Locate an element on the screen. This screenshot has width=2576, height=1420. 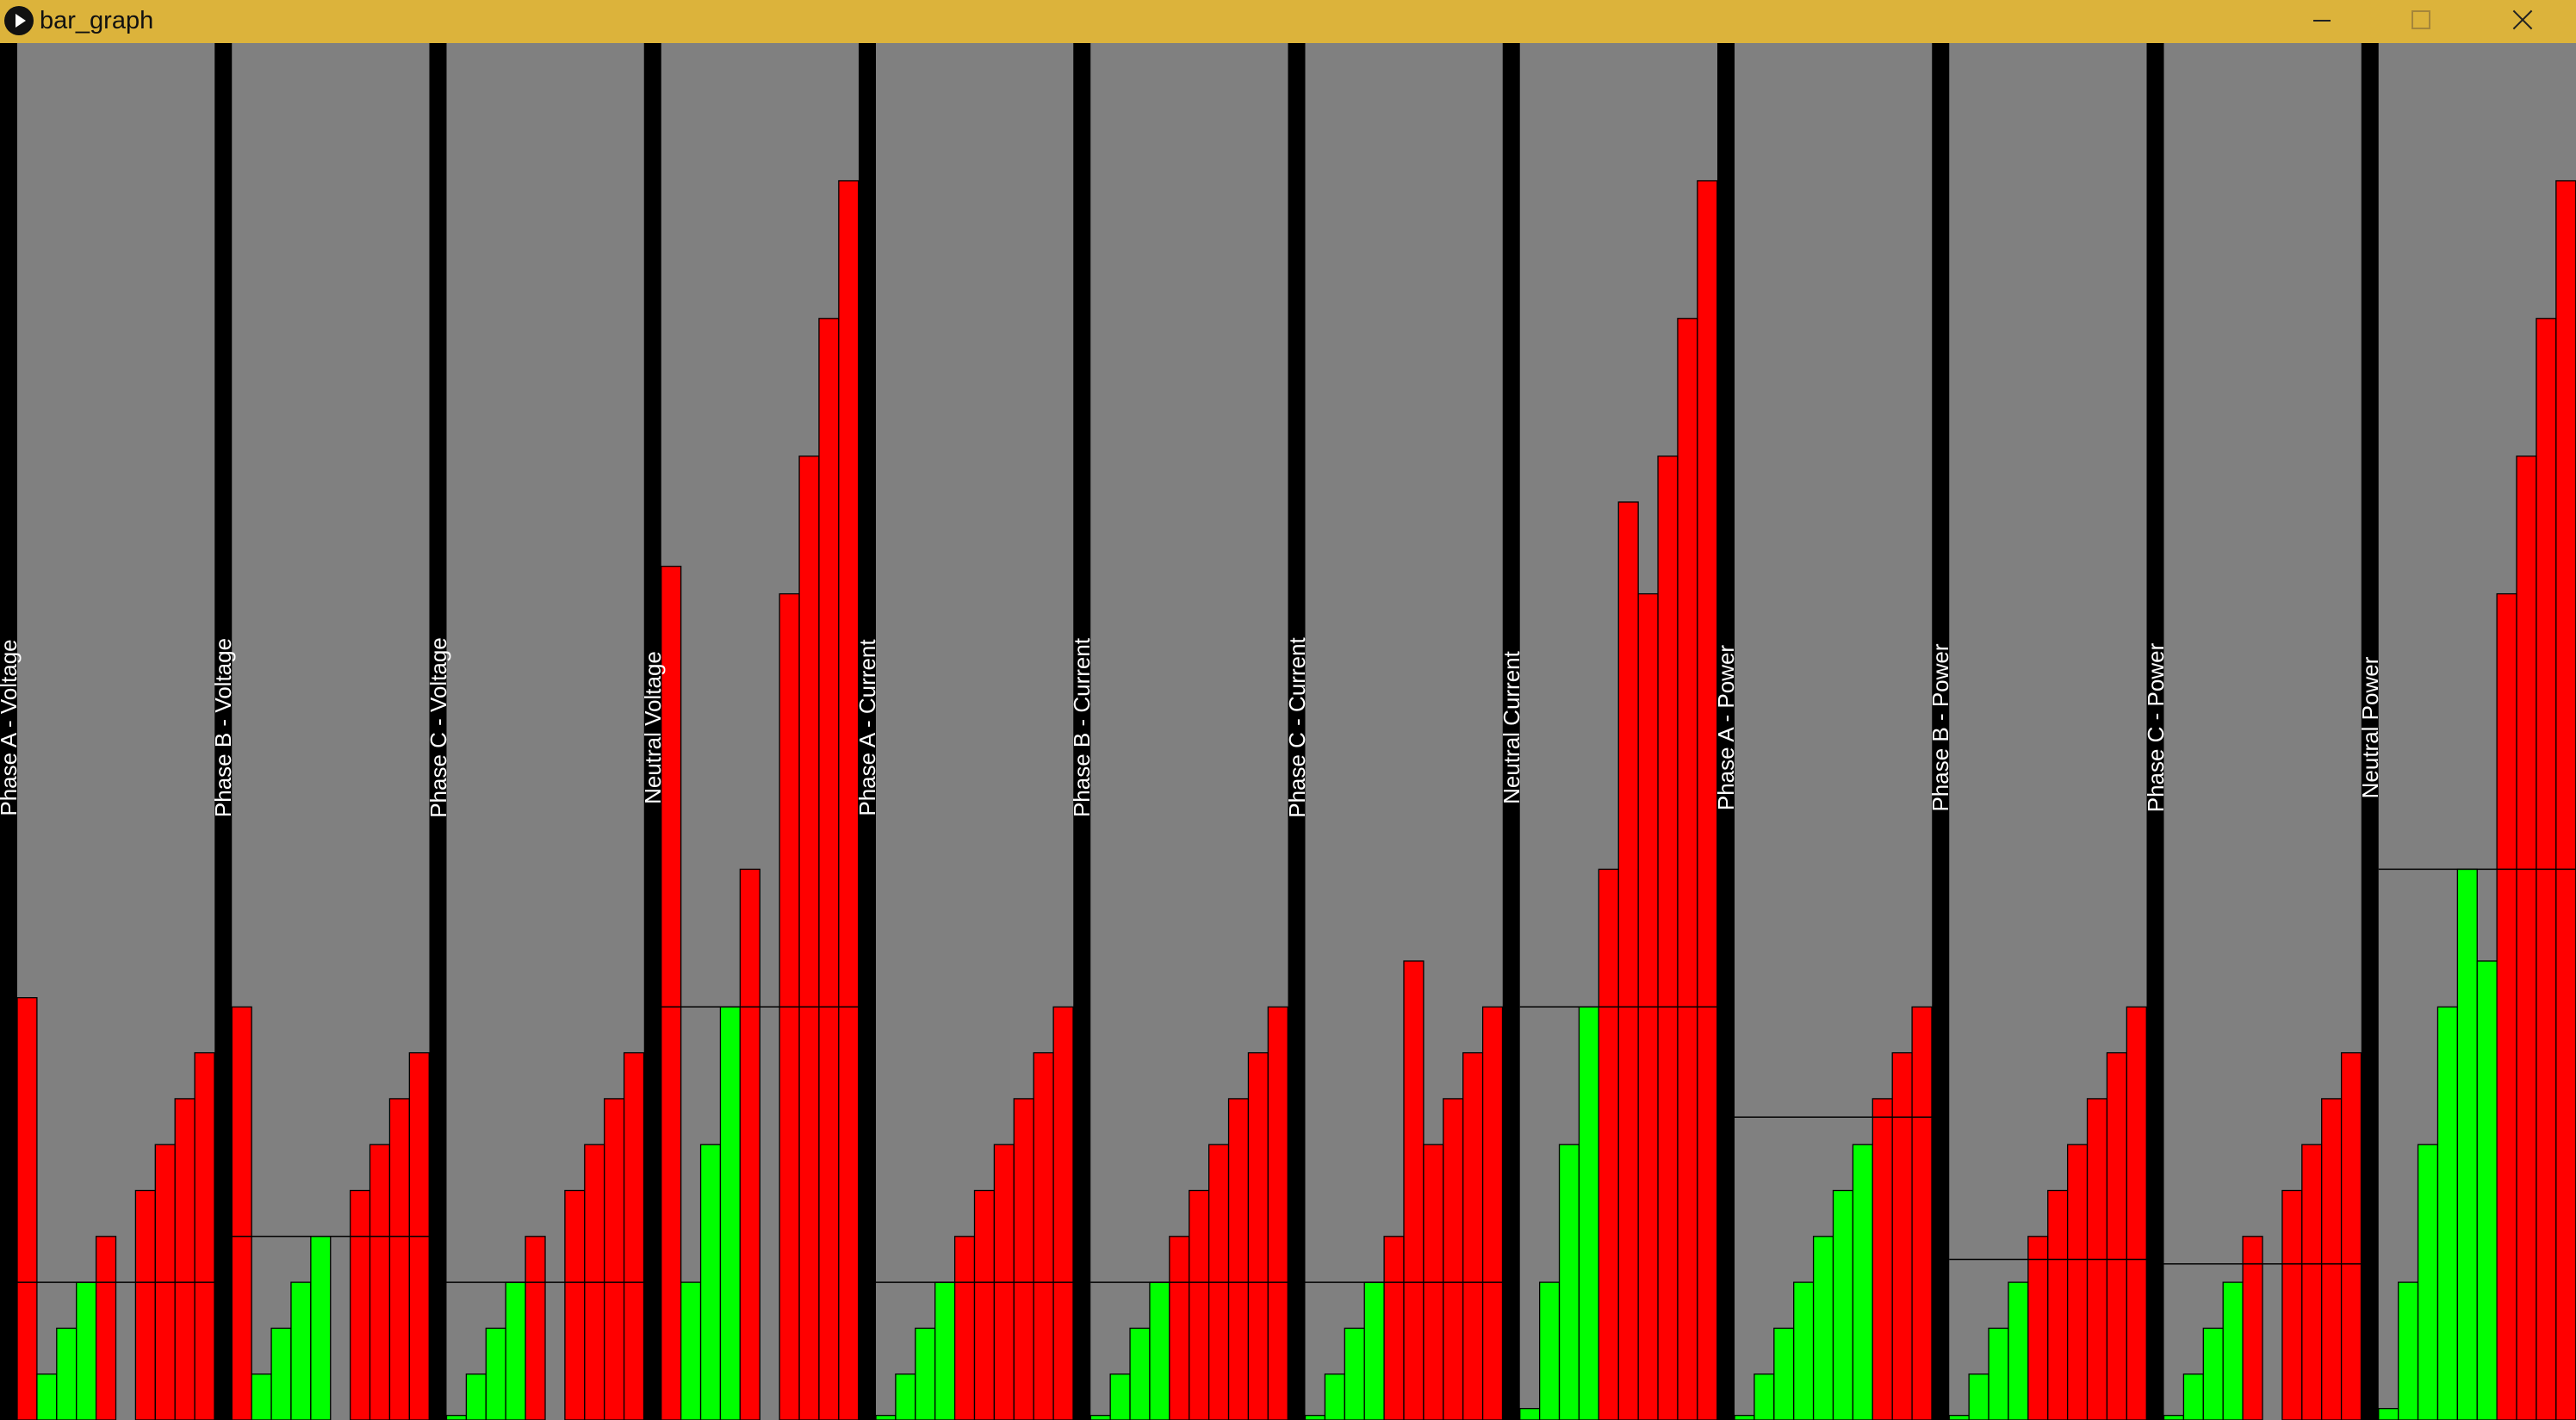
maximize-button is located at coordinates (2420, 21).